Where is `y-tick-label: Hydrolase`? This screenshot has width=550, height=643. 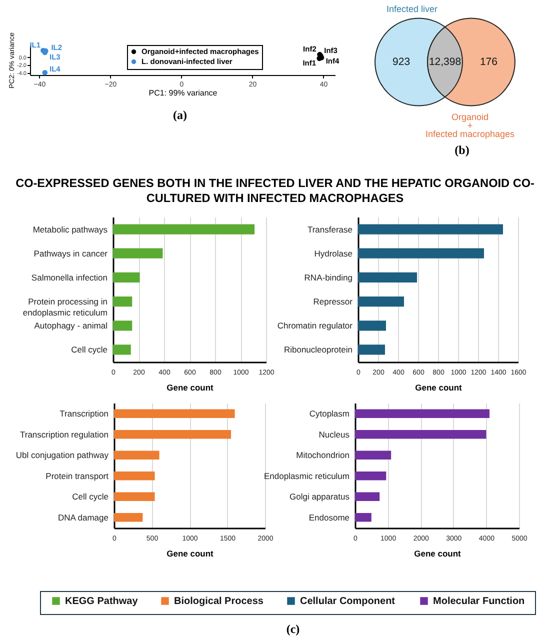
y-tick-label: Hydrolase is located at coordinates (333, 253).